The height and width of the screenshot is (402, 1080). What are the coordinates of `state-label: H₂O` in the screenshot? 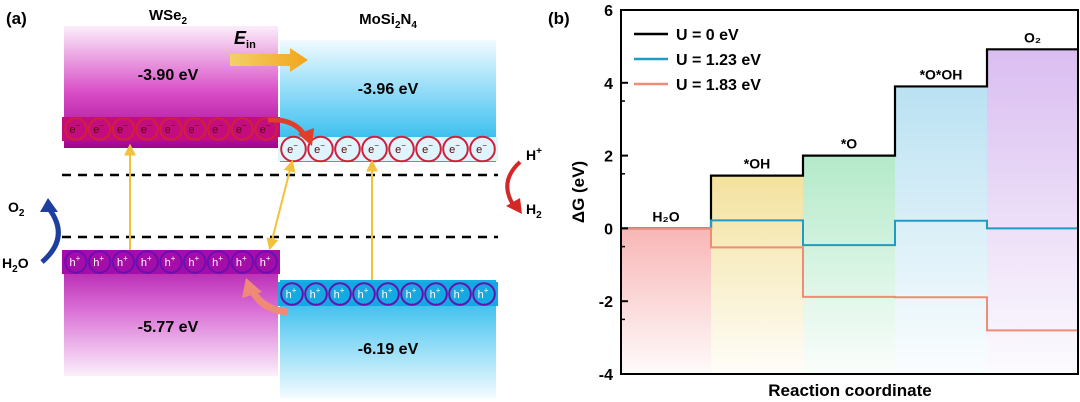 It's located at (665, 216).